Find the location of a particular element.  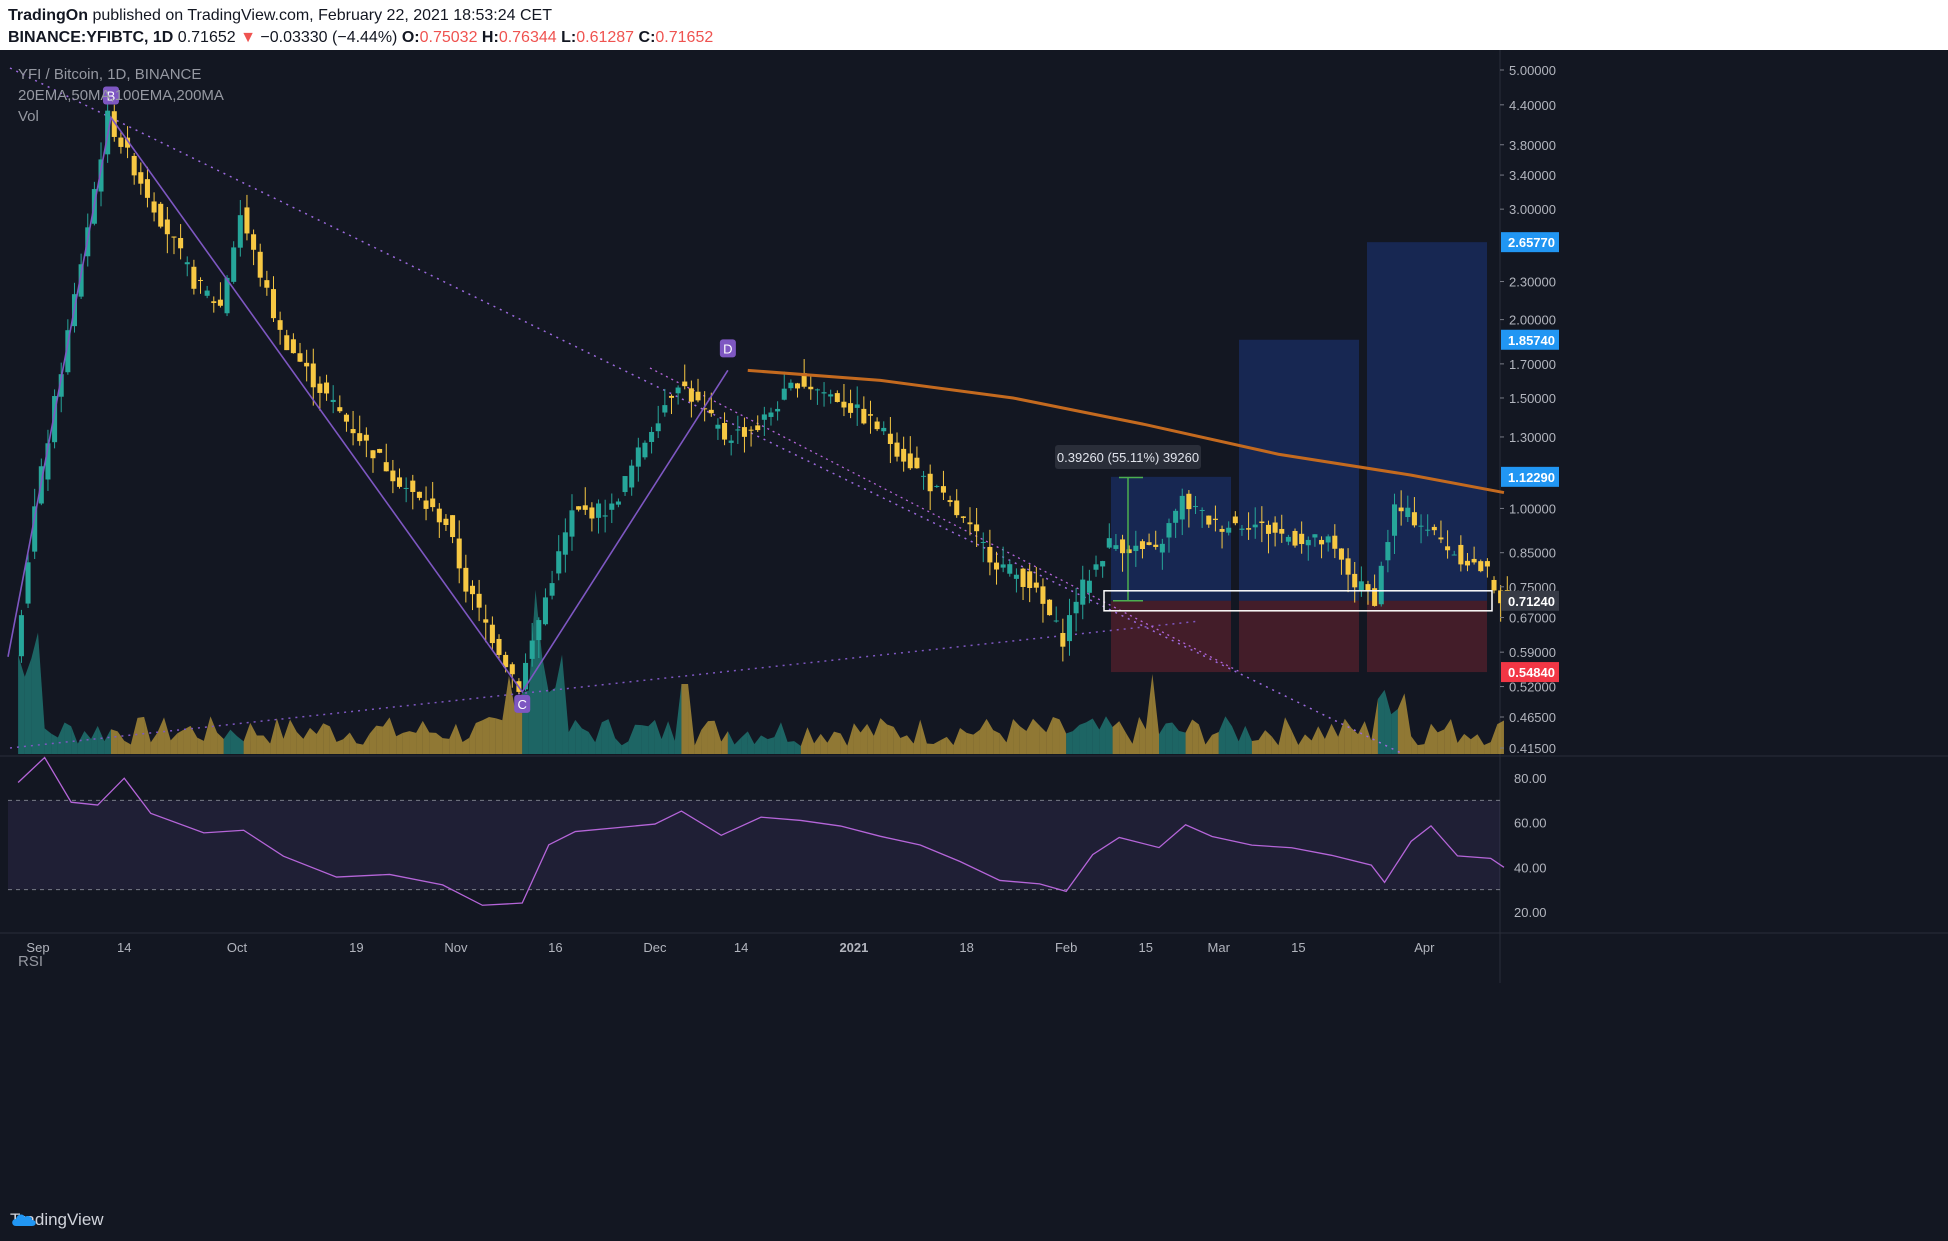

time-tick-label: 15 is located at coordinates (1146, 947).